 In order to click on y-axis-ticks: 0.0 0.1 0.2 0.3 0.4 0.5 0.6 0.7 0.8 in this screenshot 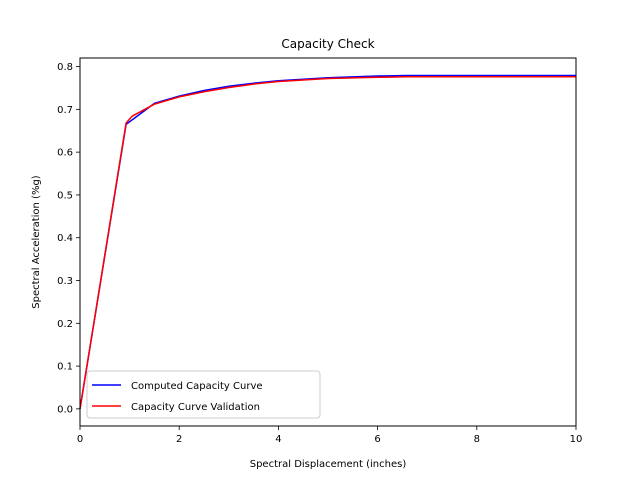, I will do `click(68, 238)`.